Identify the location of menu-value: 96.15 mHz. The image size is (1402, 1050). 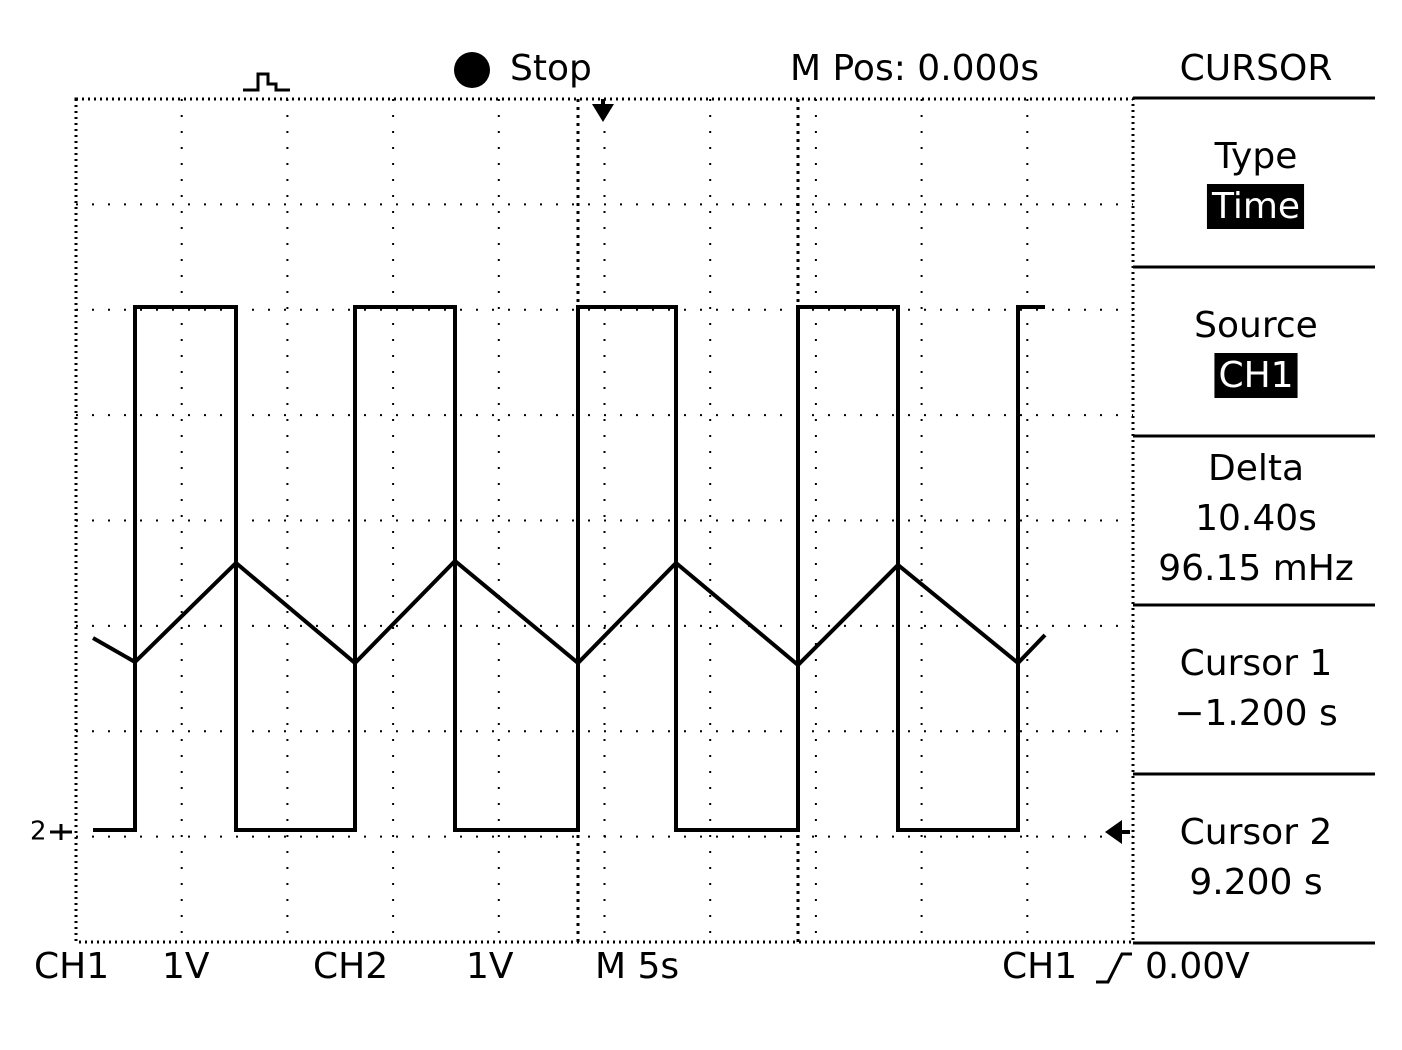
(1256, 568).